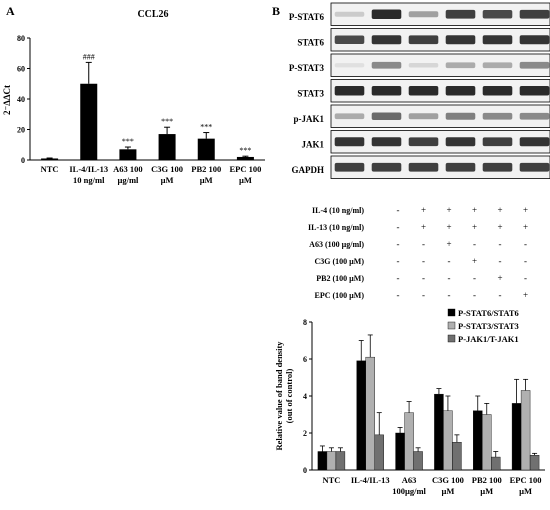 The width and height of the screenshot is (550, 510). Describe the element at coordinates (305, 470) in the screenshot. I see `chart-b-y-tick-label: 0` at that location.